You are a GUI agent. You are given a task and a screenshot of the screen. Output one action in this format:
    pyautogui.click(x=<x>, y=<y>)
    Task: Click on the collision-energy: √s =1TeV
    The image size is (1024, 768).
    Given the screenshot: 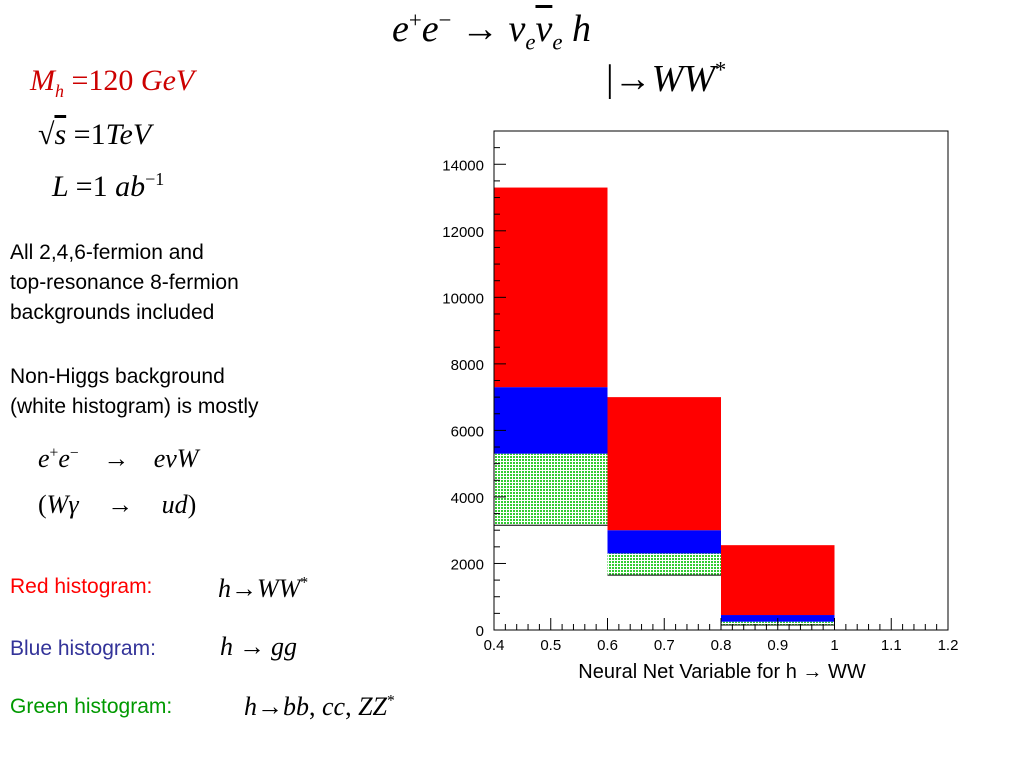 What is the action you would take?
    pyautogui.click(x=95, y=134)
    